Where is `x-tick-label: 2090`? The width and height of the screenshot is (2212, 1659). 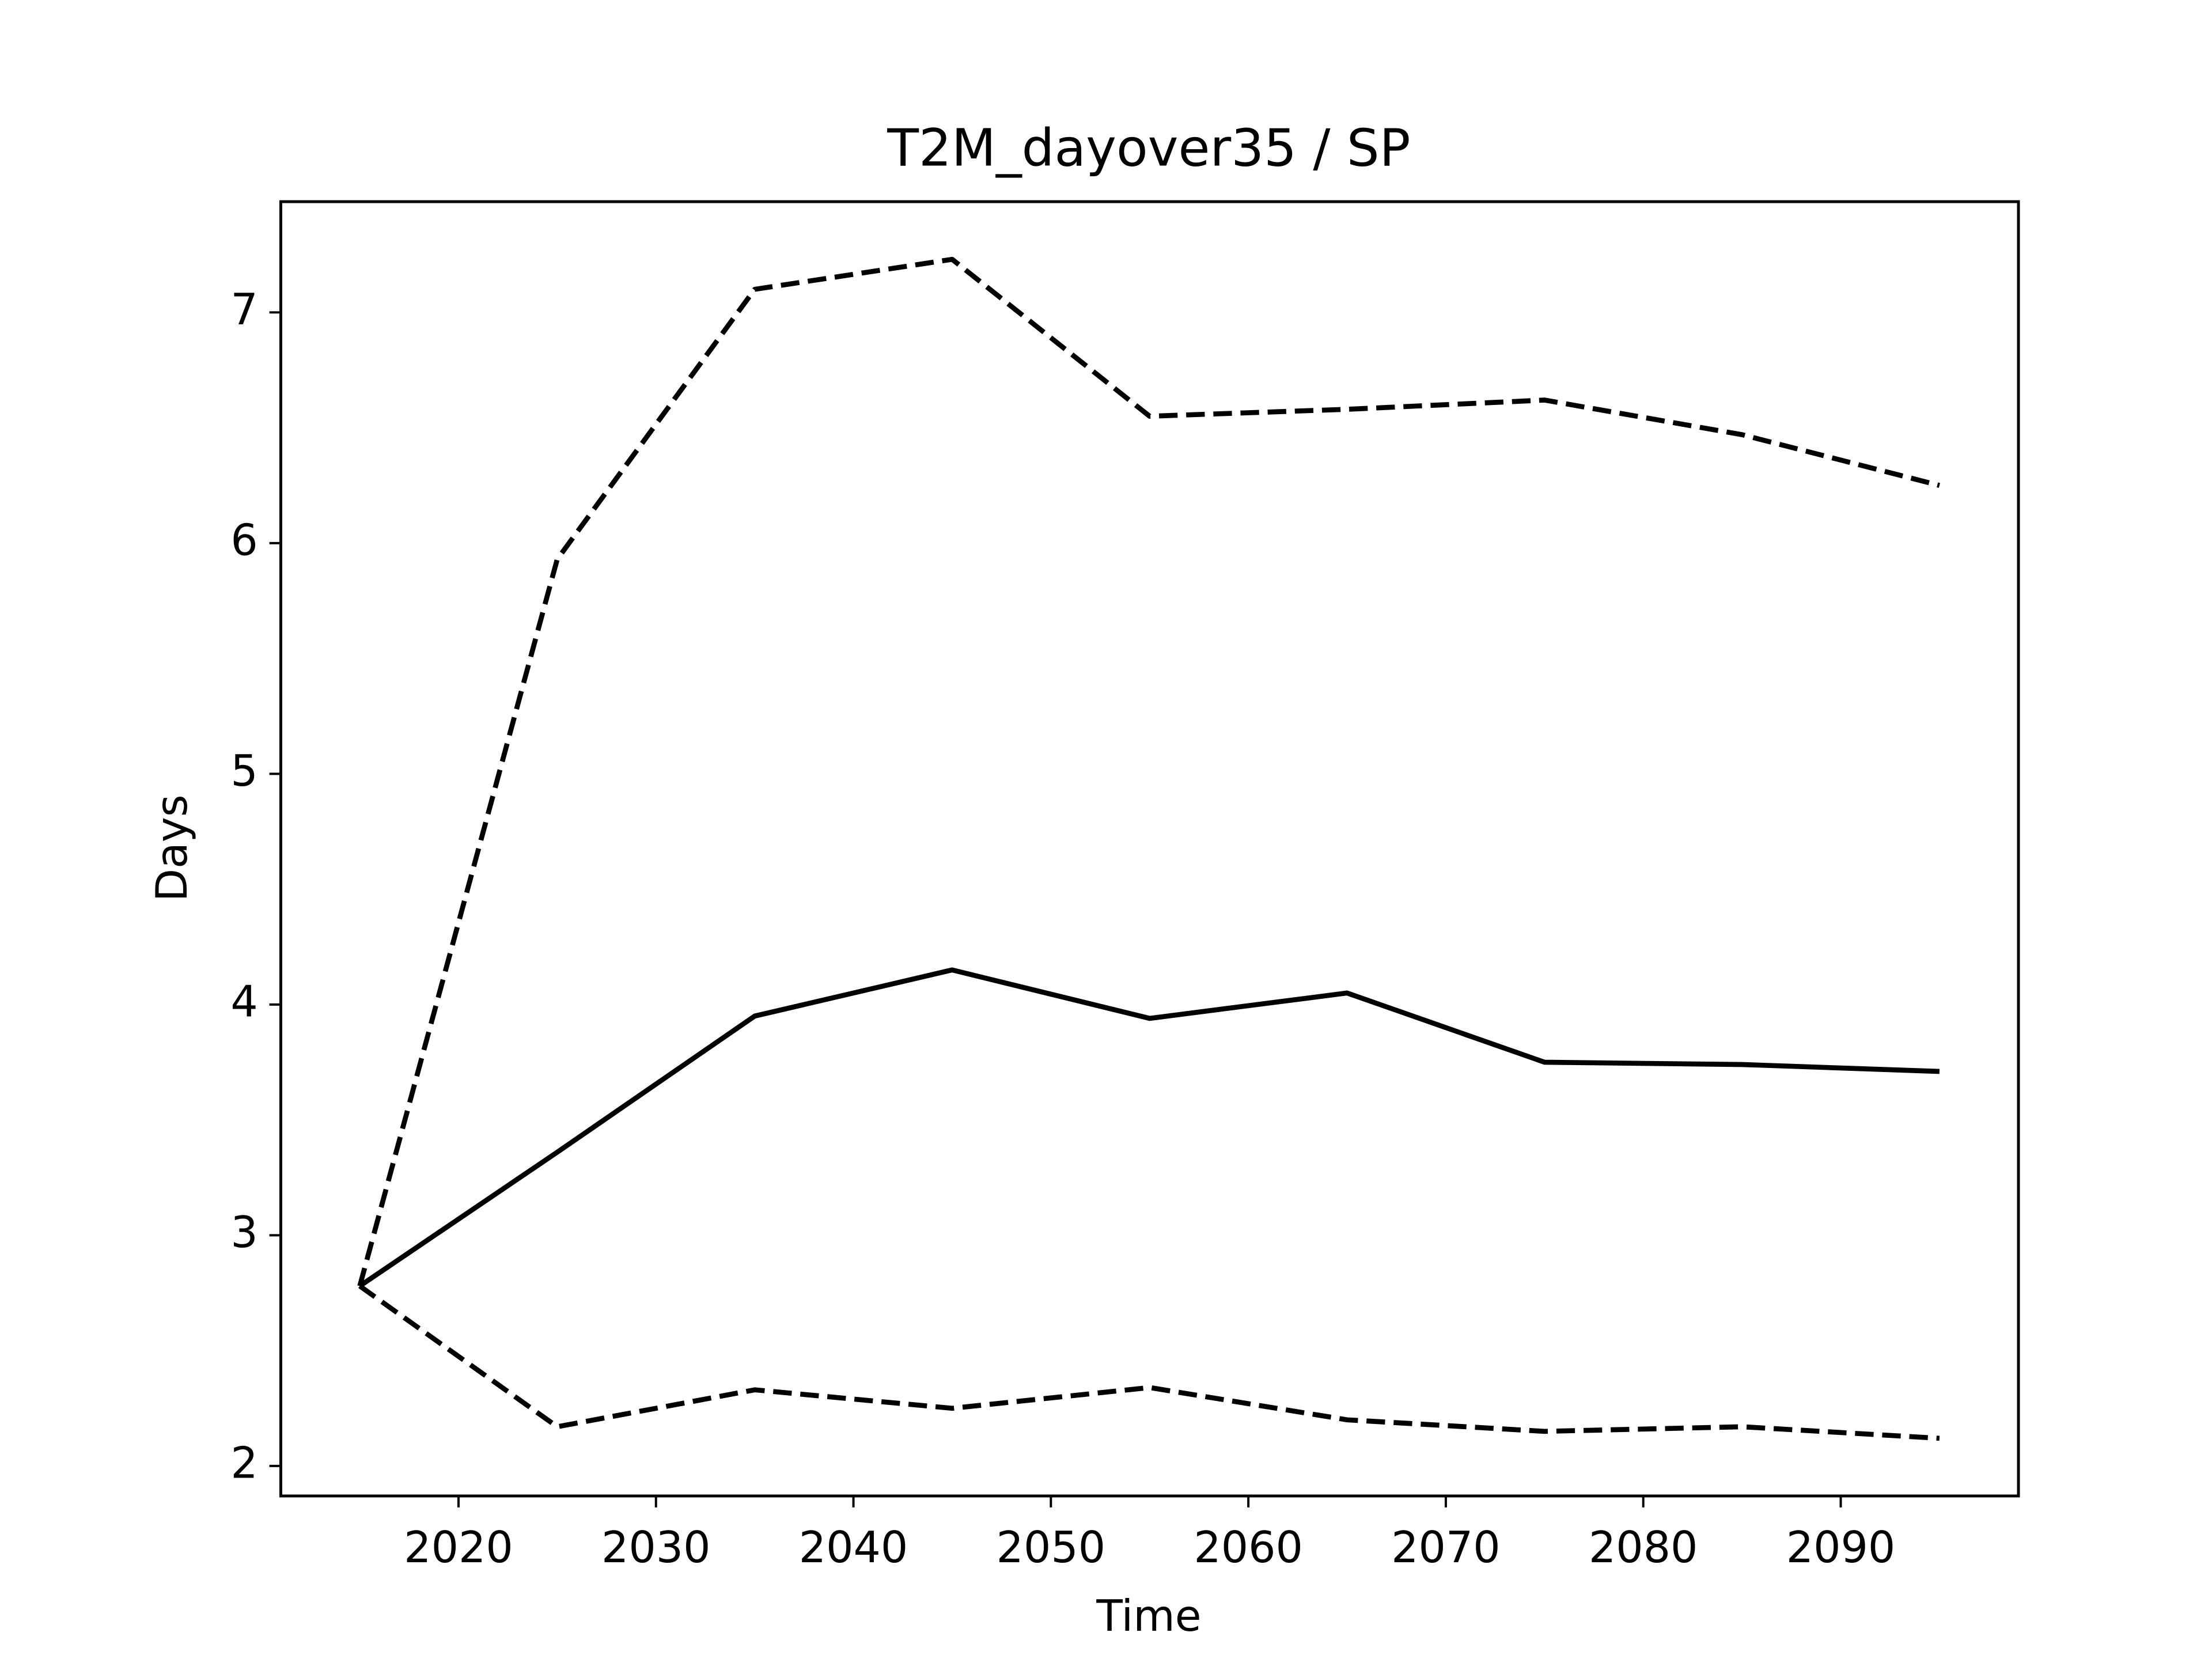
x-tick-label: 2090 is located at coordinates (1841, 1547).